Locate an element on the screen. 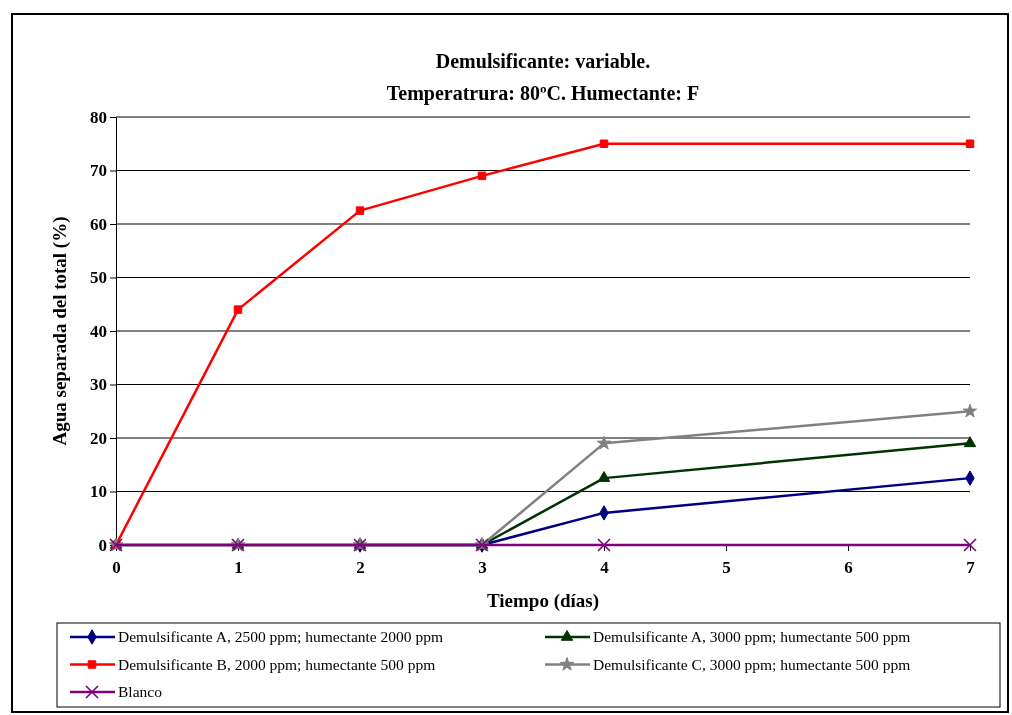  x-axis-title: Tiempo (días) is located at coordinates (543, 601).